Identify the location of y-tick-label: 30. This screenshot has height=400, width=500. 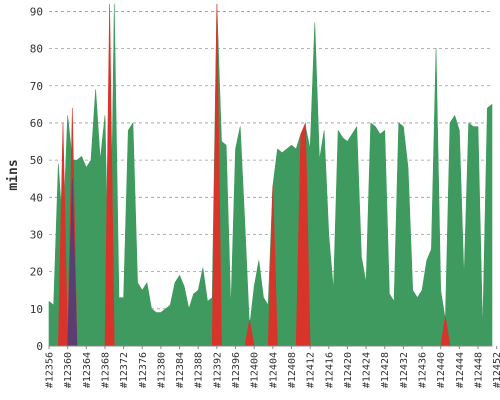
(36, 234).